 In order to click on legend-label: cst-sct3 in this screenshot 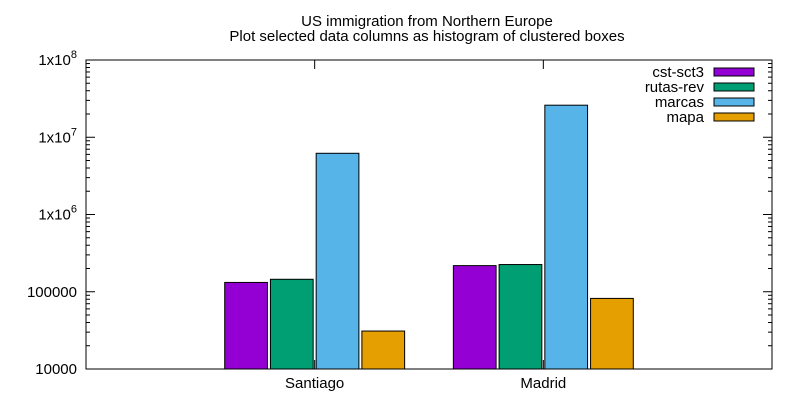, I will do `click(678, 72)`.